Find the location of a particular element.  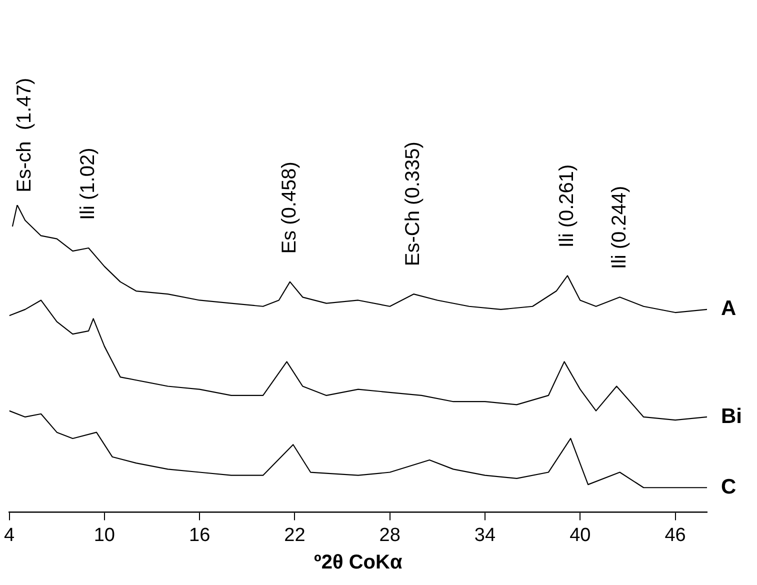

x-tick-label: 22 is located at coordinates (295, 535).